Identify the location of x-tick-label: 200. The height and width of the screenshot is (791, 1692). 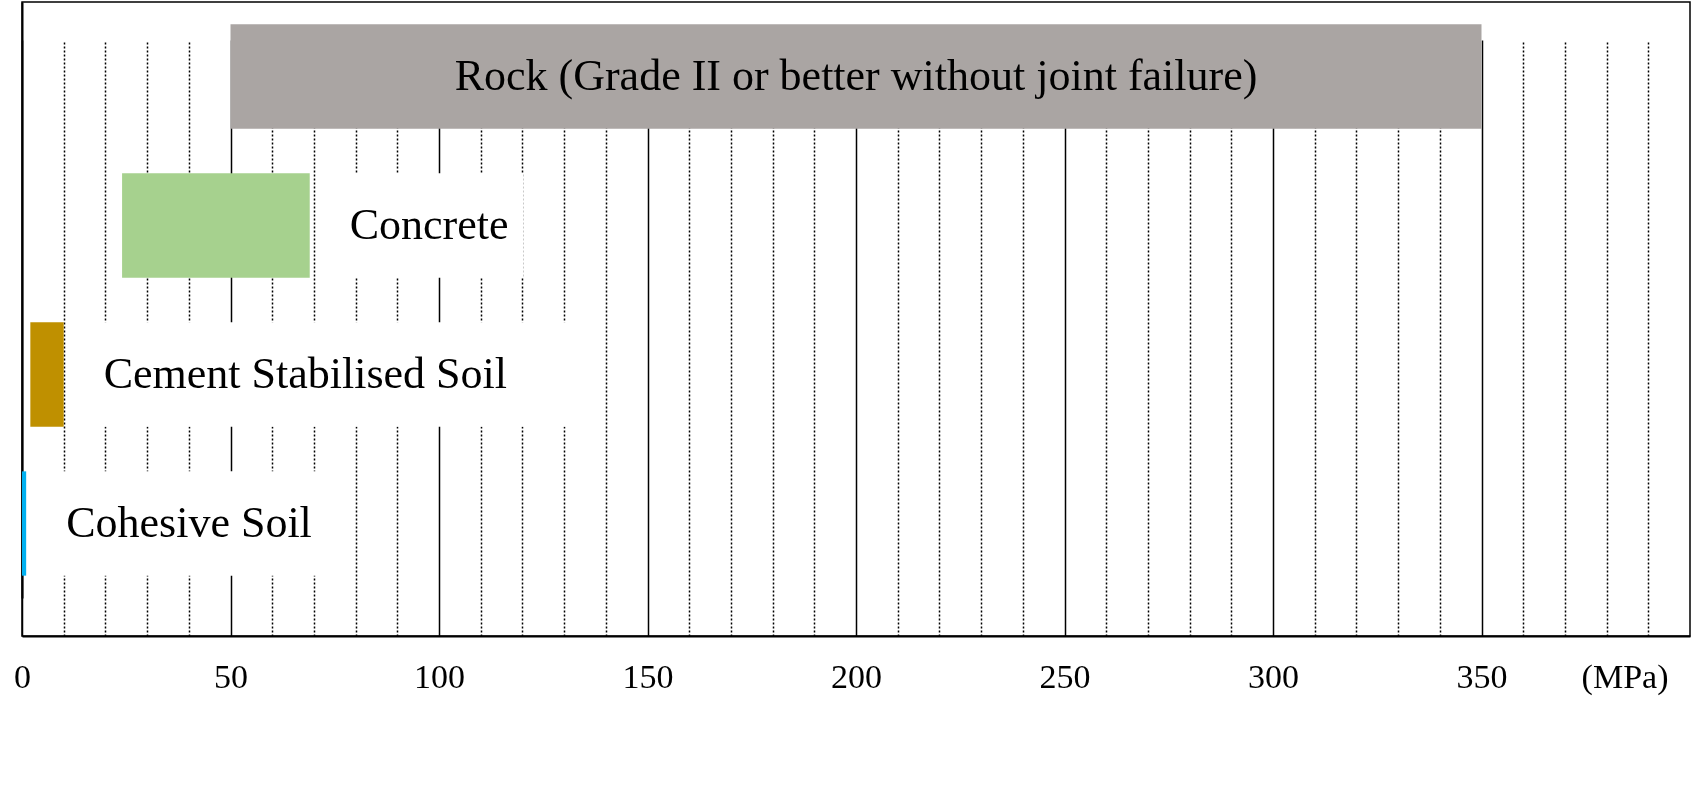
(856, 676).